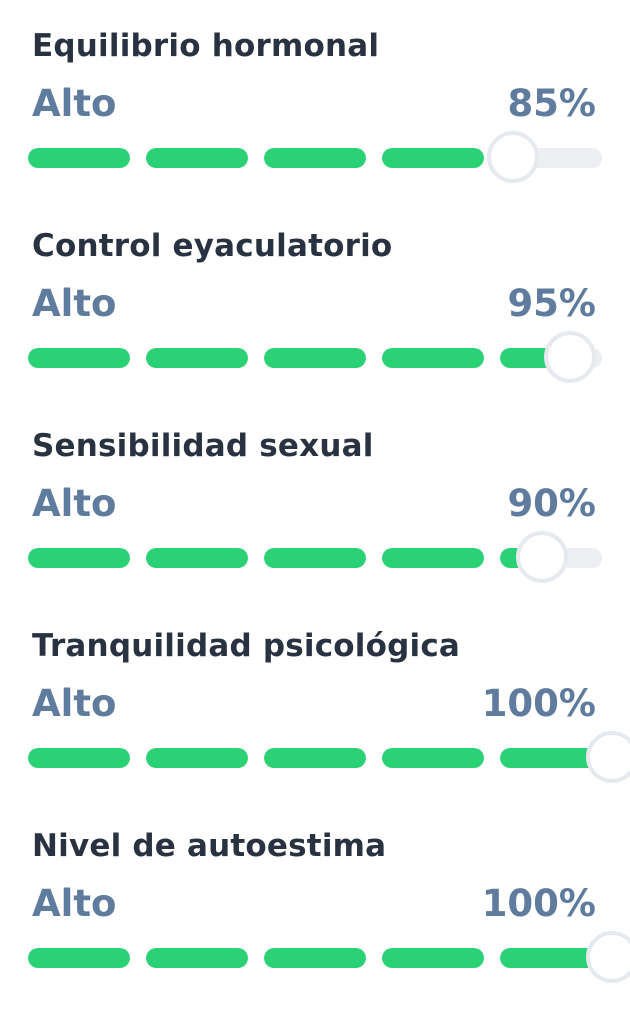 This screenshot has height=1024, width=630. What do you see at coordinates (212, 246) in the screenshot?
I see `metric-title: Control eyaculatorio` at bounding box center [212, 246].